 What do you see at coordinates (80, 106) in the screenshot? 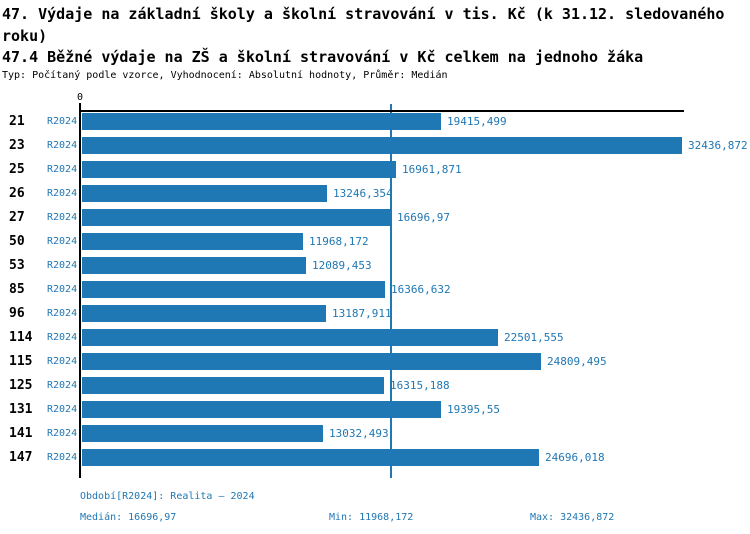
I see `x-axis-zero-tick` at bounding box center [80, 106].